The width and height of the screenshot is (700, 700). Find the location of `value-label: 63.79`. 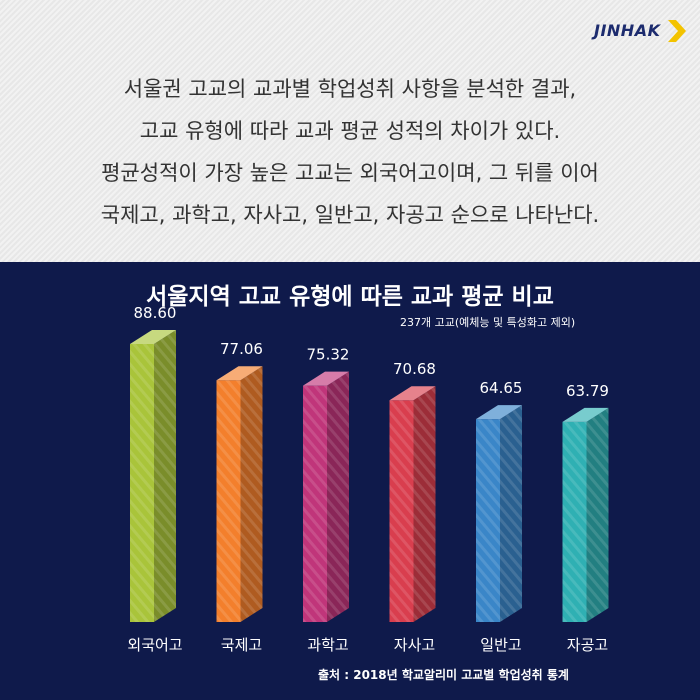

value-label: 63.79 is located at coordinates (587, 391).